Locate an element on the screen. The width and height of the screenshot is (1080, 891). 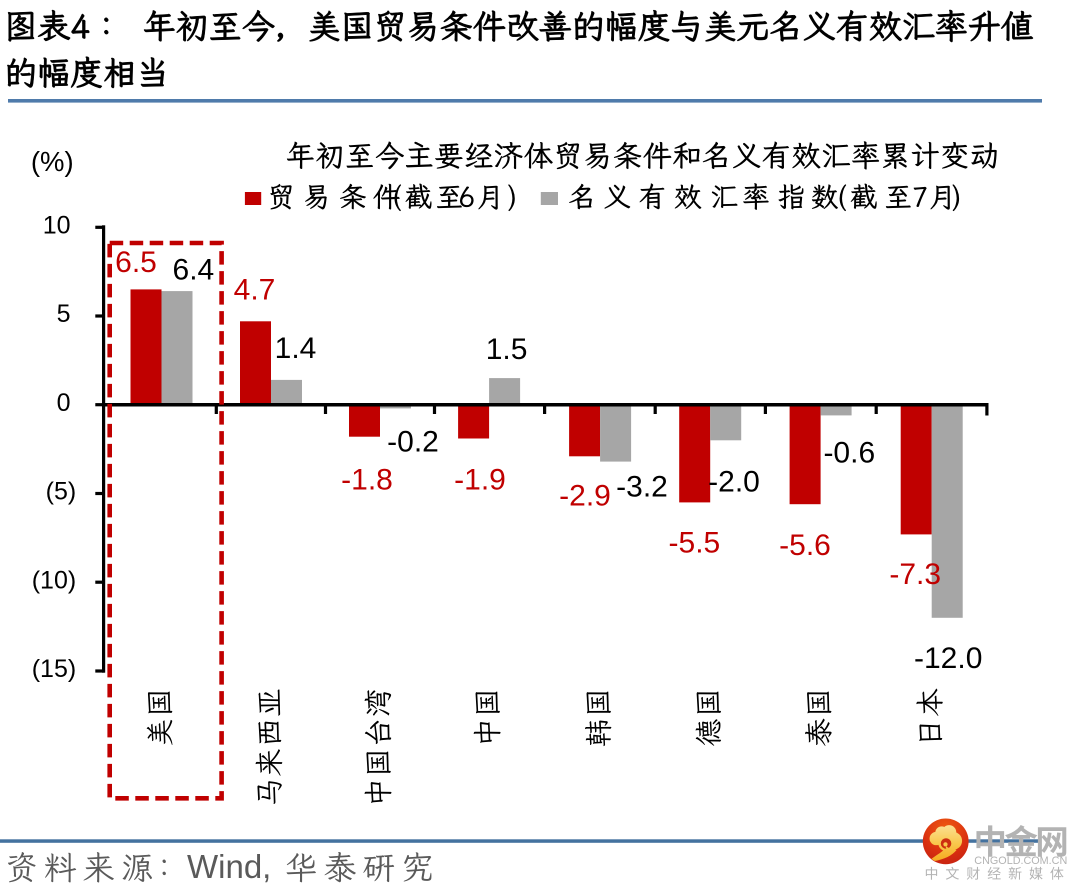
svg-text: -0.2 is located at coordinates (413, 442).